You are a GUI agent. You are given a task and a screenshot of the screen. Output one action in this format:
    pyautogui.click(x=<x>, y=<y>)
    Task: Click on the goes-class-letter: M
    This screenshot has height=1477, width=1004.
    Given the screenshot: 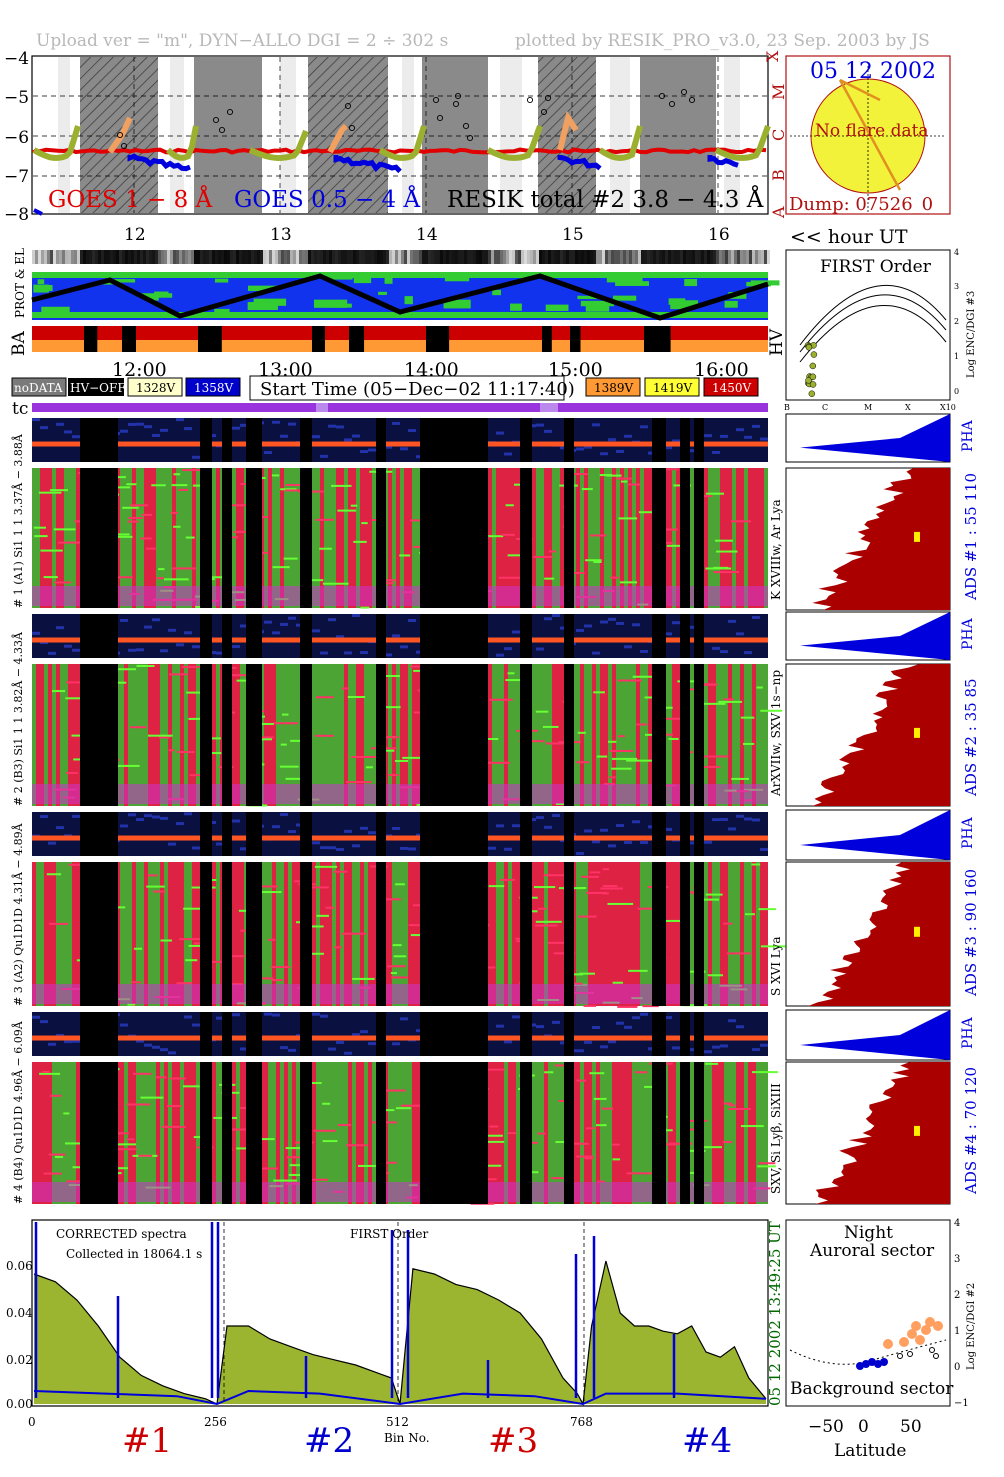 What is the action you would take?
    pyautogui.click(x=778, y=92)
    